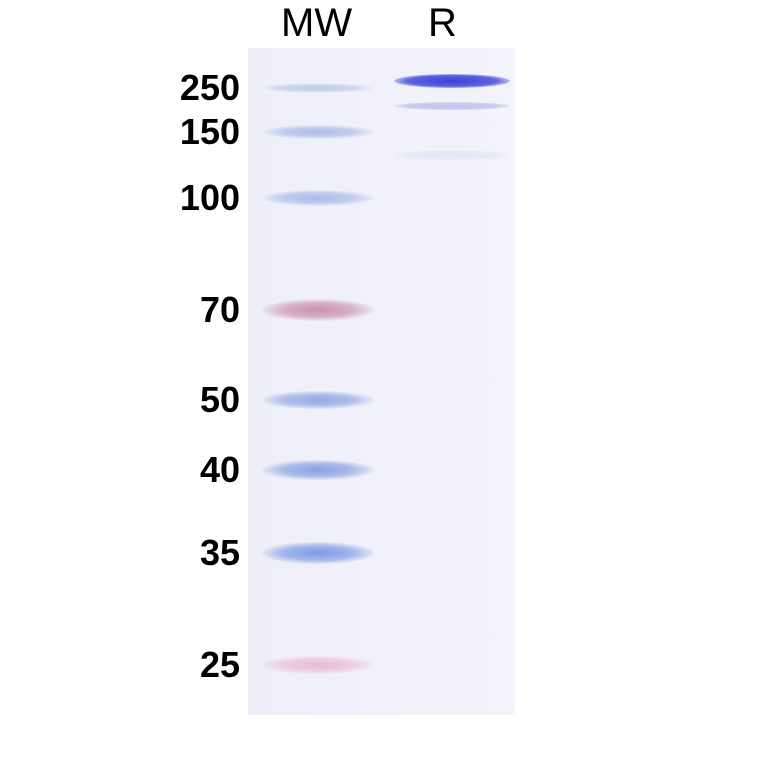 Image resolution: width=764 pixels, height=764 pixels. What do you see at coordinates (219, 309) in the screenshot?
I see `mw-label-70: 70` at bounding box center [219, 309].